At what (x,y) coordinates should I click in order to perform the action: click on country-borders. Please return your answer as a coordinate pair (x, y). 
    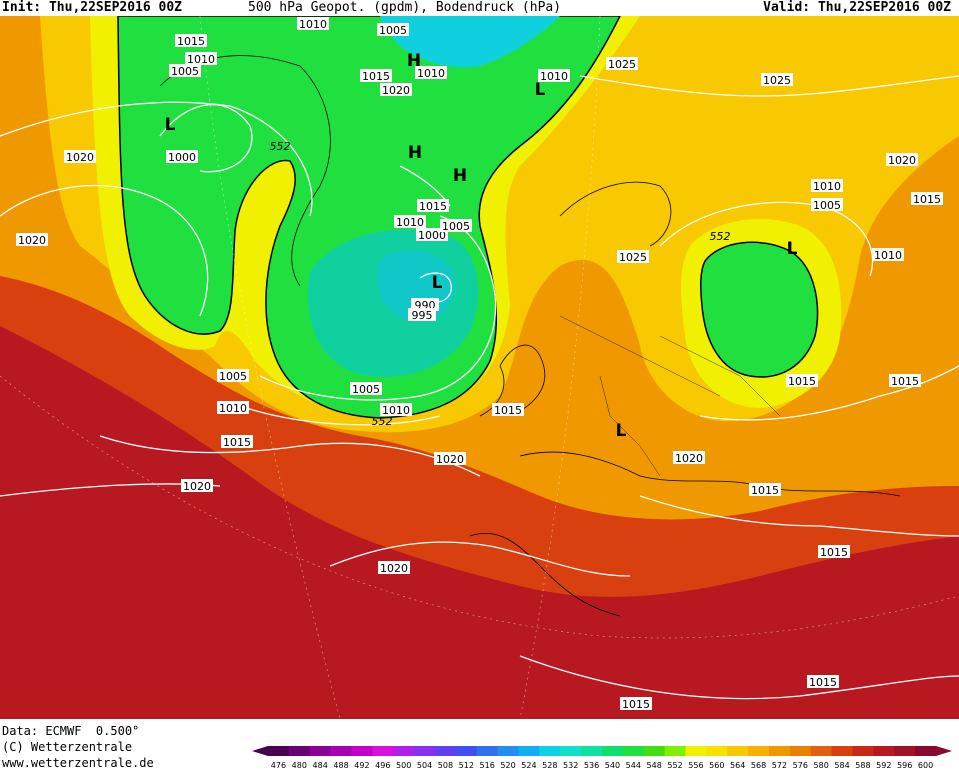
    Looking at the image, I should click on (670, 396).